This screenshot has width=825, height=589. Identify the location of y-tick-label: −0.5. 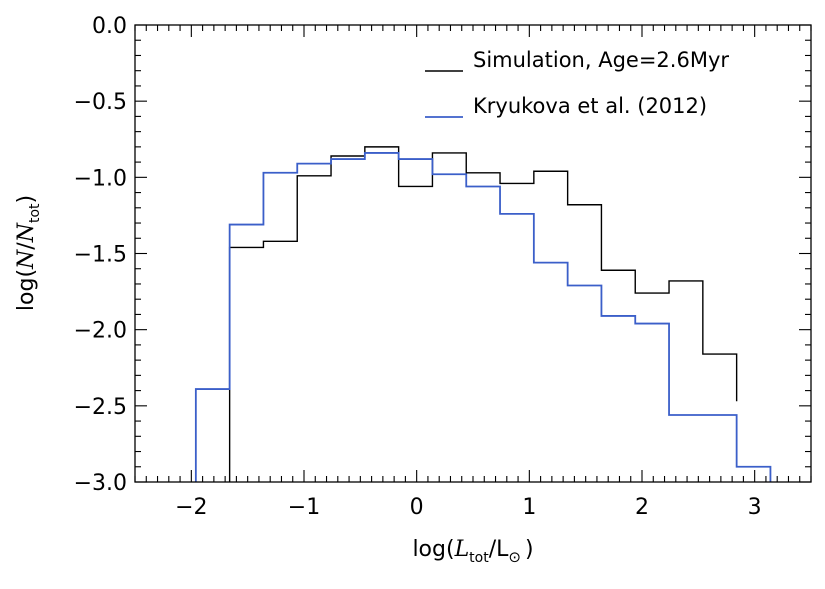
(100, 102).